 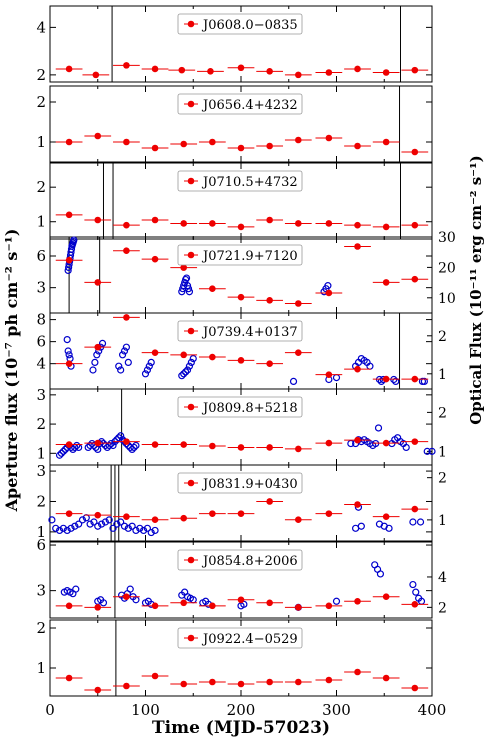 What do you see at coordinates (442, 578) in the screenshot?
I see `right-y-tick-label: 4` at bounding box center [442, 578].